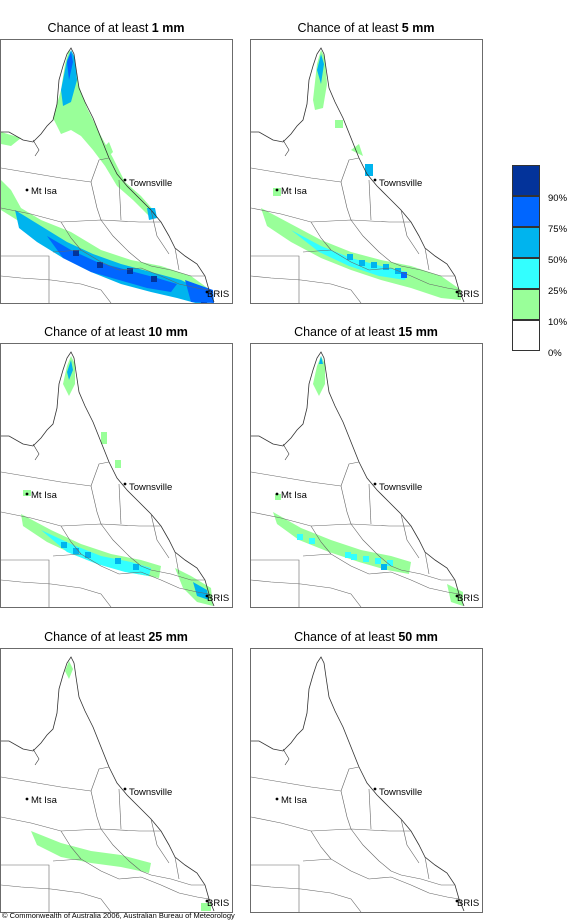 The image size is (570, 923). I want to click on rain-map-25mm: Townsville Mt Isa BRIS, so click(116, 780).